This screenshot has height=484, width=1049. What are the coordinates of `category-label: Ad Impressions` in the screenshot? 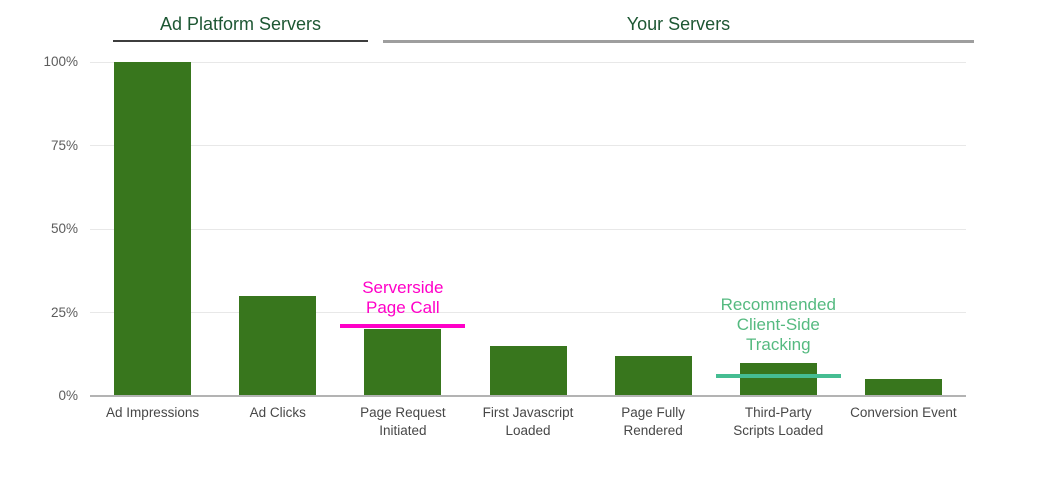 It's located at (153, 412).